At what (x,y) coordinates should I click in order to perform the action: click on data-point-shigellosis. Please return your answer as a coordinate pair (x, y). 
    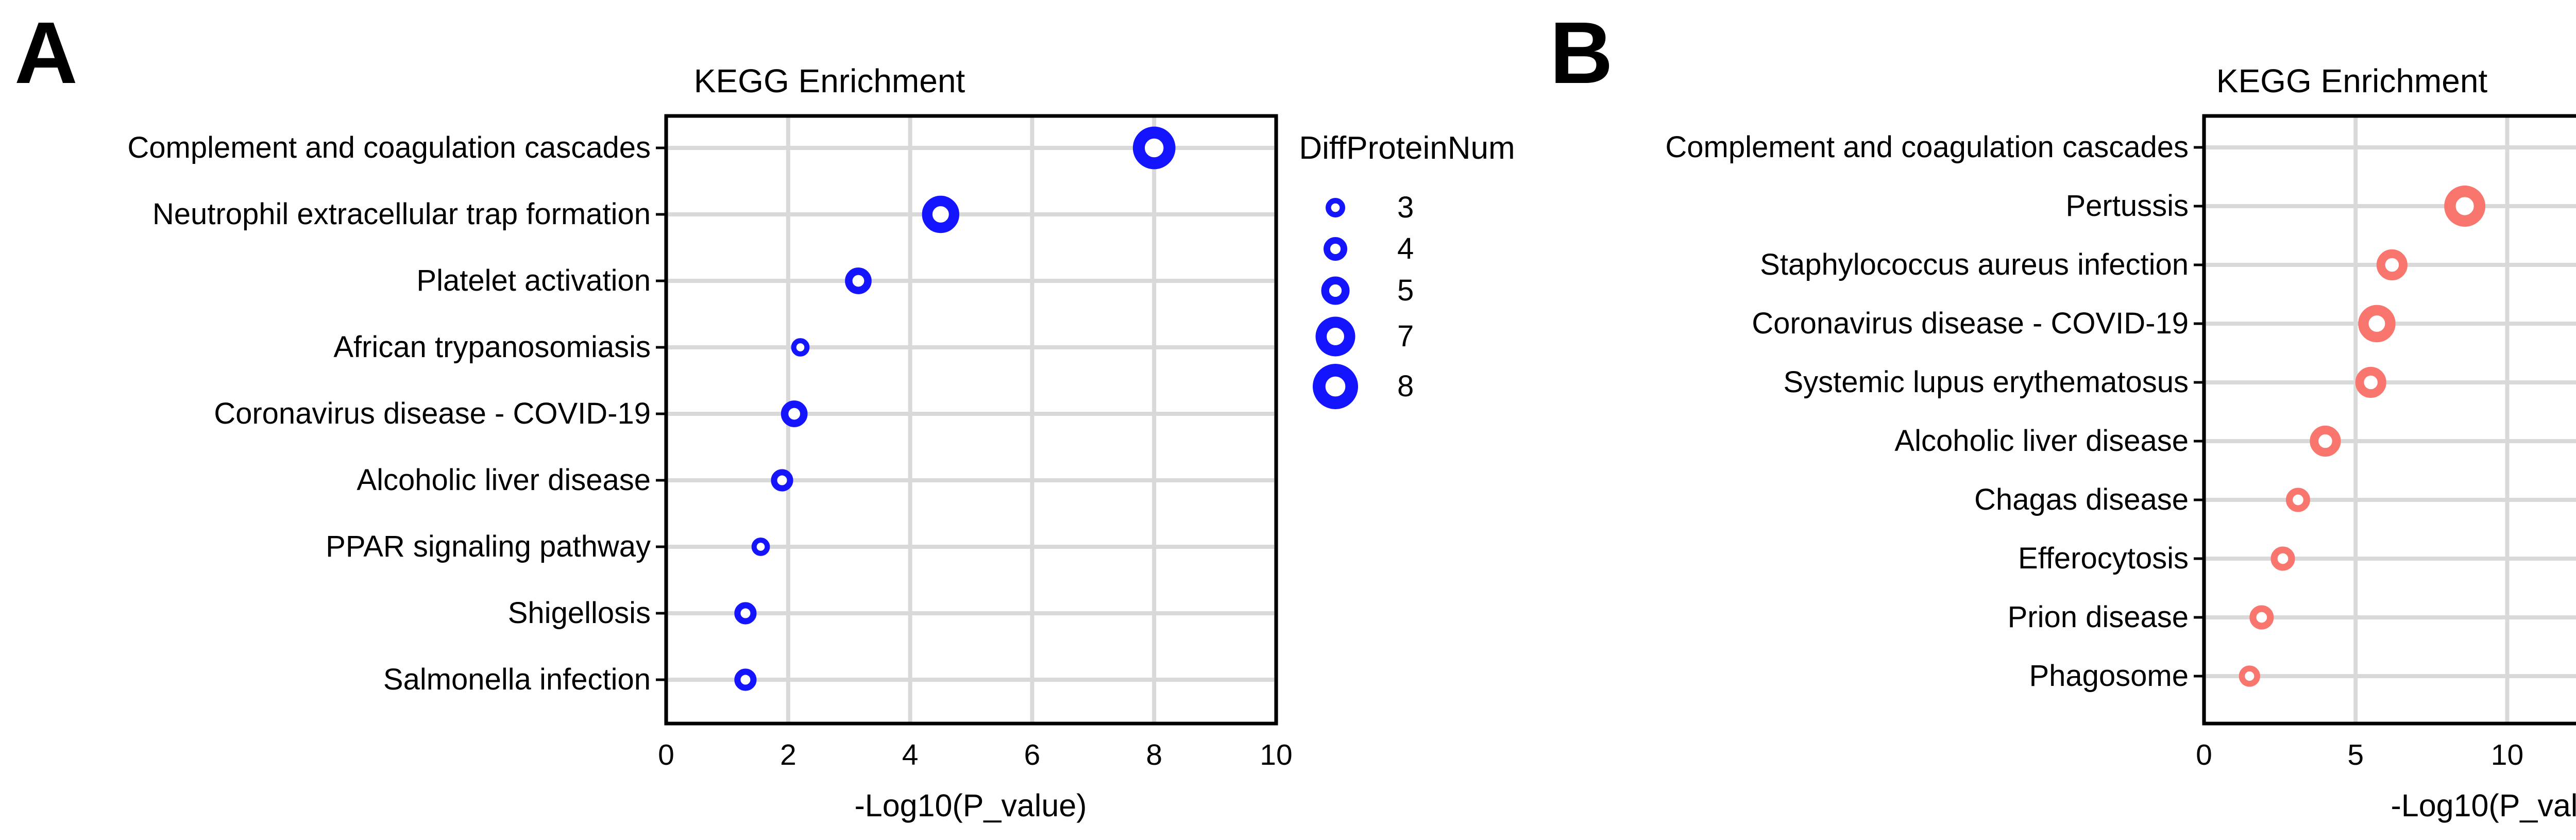
    Looking at the image, I should click on (745, 613).